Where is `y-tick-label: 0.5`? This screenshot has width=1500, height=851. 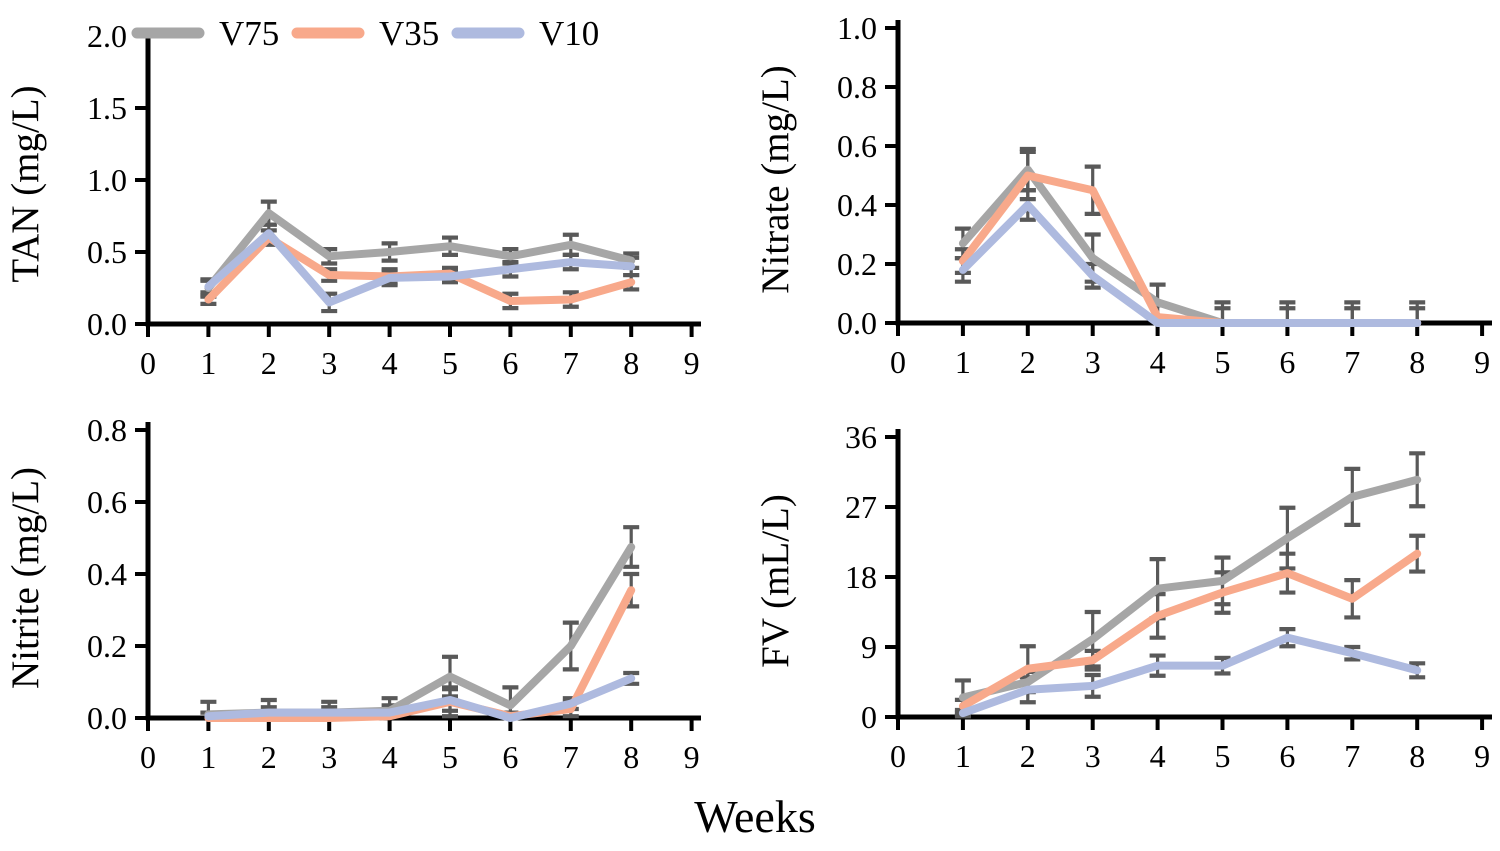
y-tick-label: 0.5 is located at coordinates (107, 252).